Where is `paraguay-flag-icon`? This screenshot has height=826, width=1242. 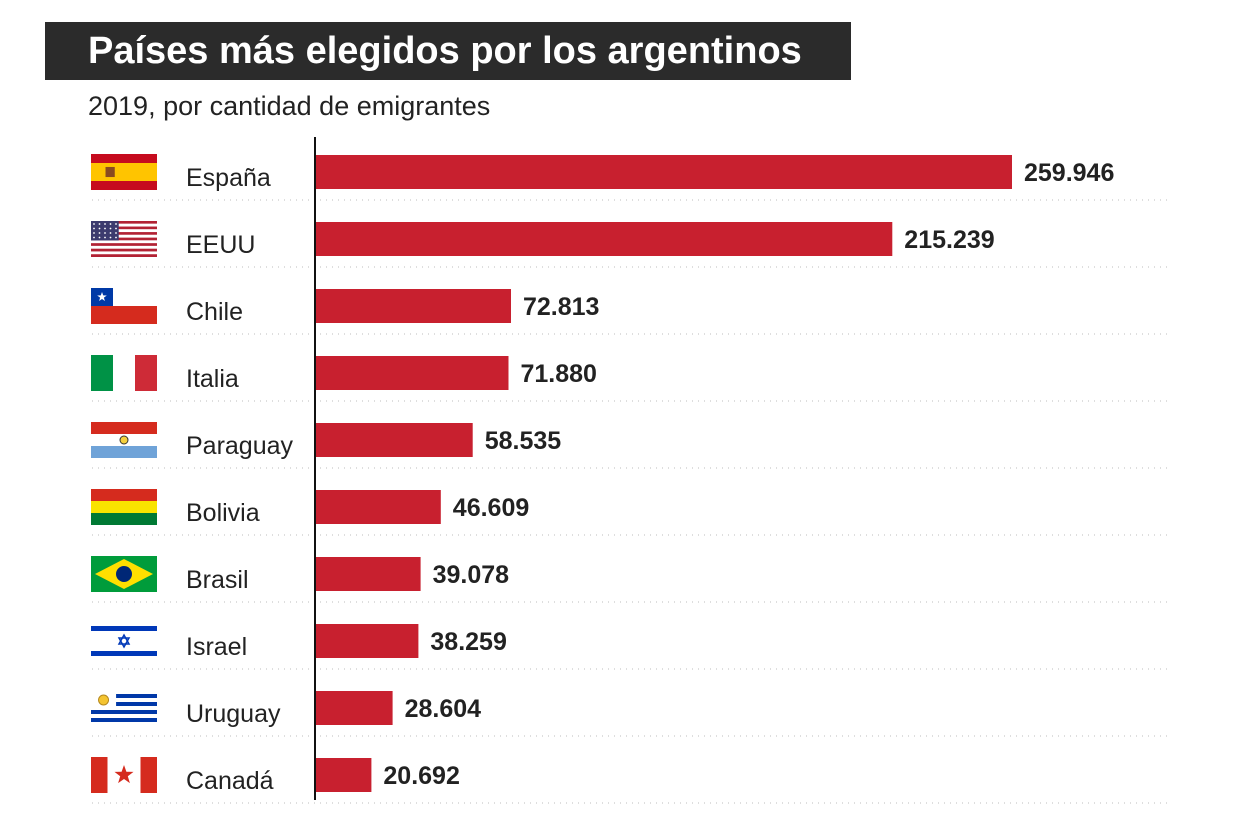 paraguay-flag-icon is located at coordinates (124, 440).